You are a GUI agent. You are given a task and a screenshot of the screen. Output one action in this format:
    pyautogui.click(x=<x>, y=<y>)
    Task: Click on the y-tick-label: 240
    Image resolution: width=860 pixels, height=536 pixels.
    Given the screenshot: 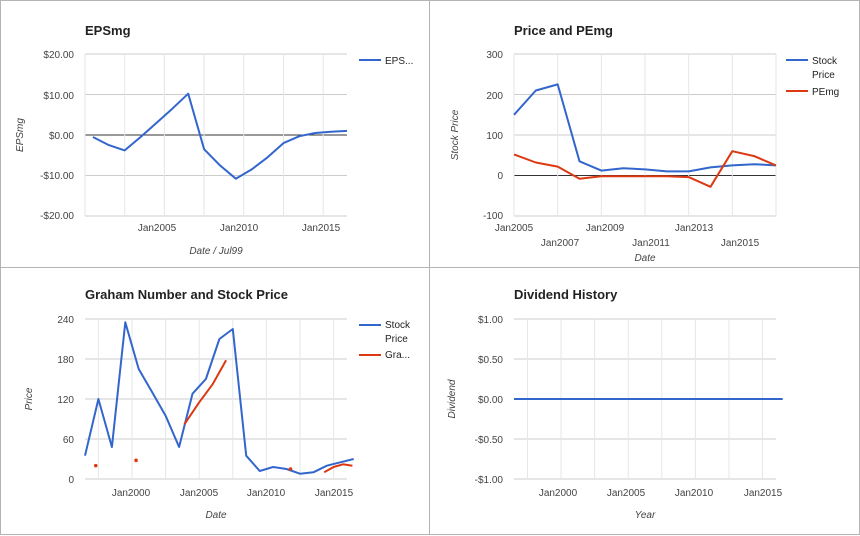 What is the action you would take?
    pyautogui.click(x=65, y=320)
    